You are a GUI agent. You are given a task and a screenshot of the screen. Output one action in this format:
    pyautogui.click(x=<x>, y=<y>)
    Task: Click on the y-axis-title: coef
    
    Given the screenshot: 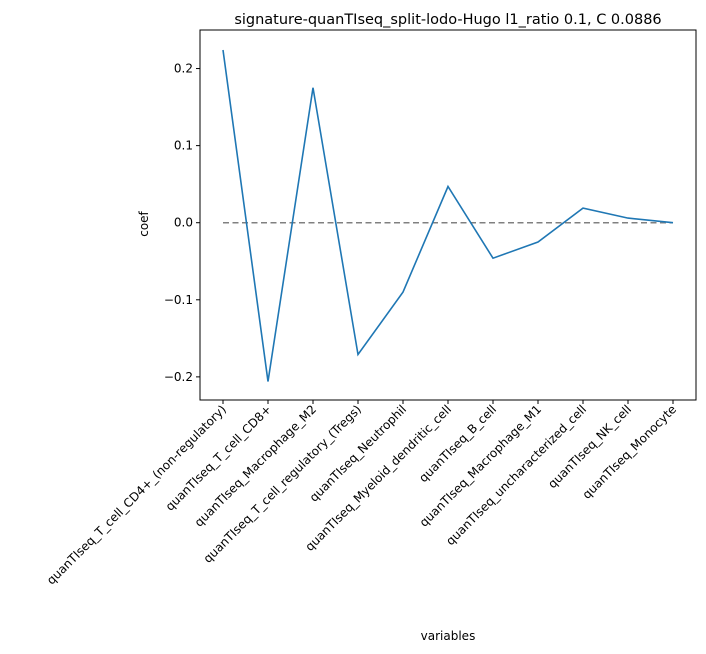 What is the action you would take?
    pyautogui.click(x=144, y=223)
    